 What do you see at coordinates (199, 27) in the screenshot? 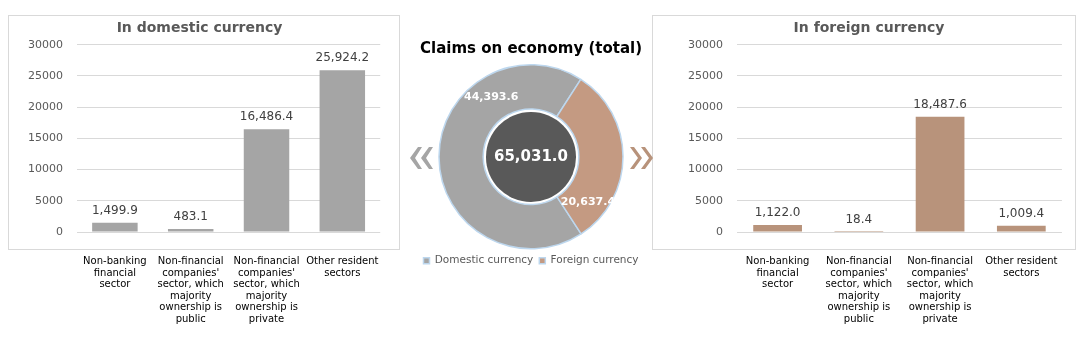
I see `chart-title: In domestic currency` at bounding box center [199, 27].